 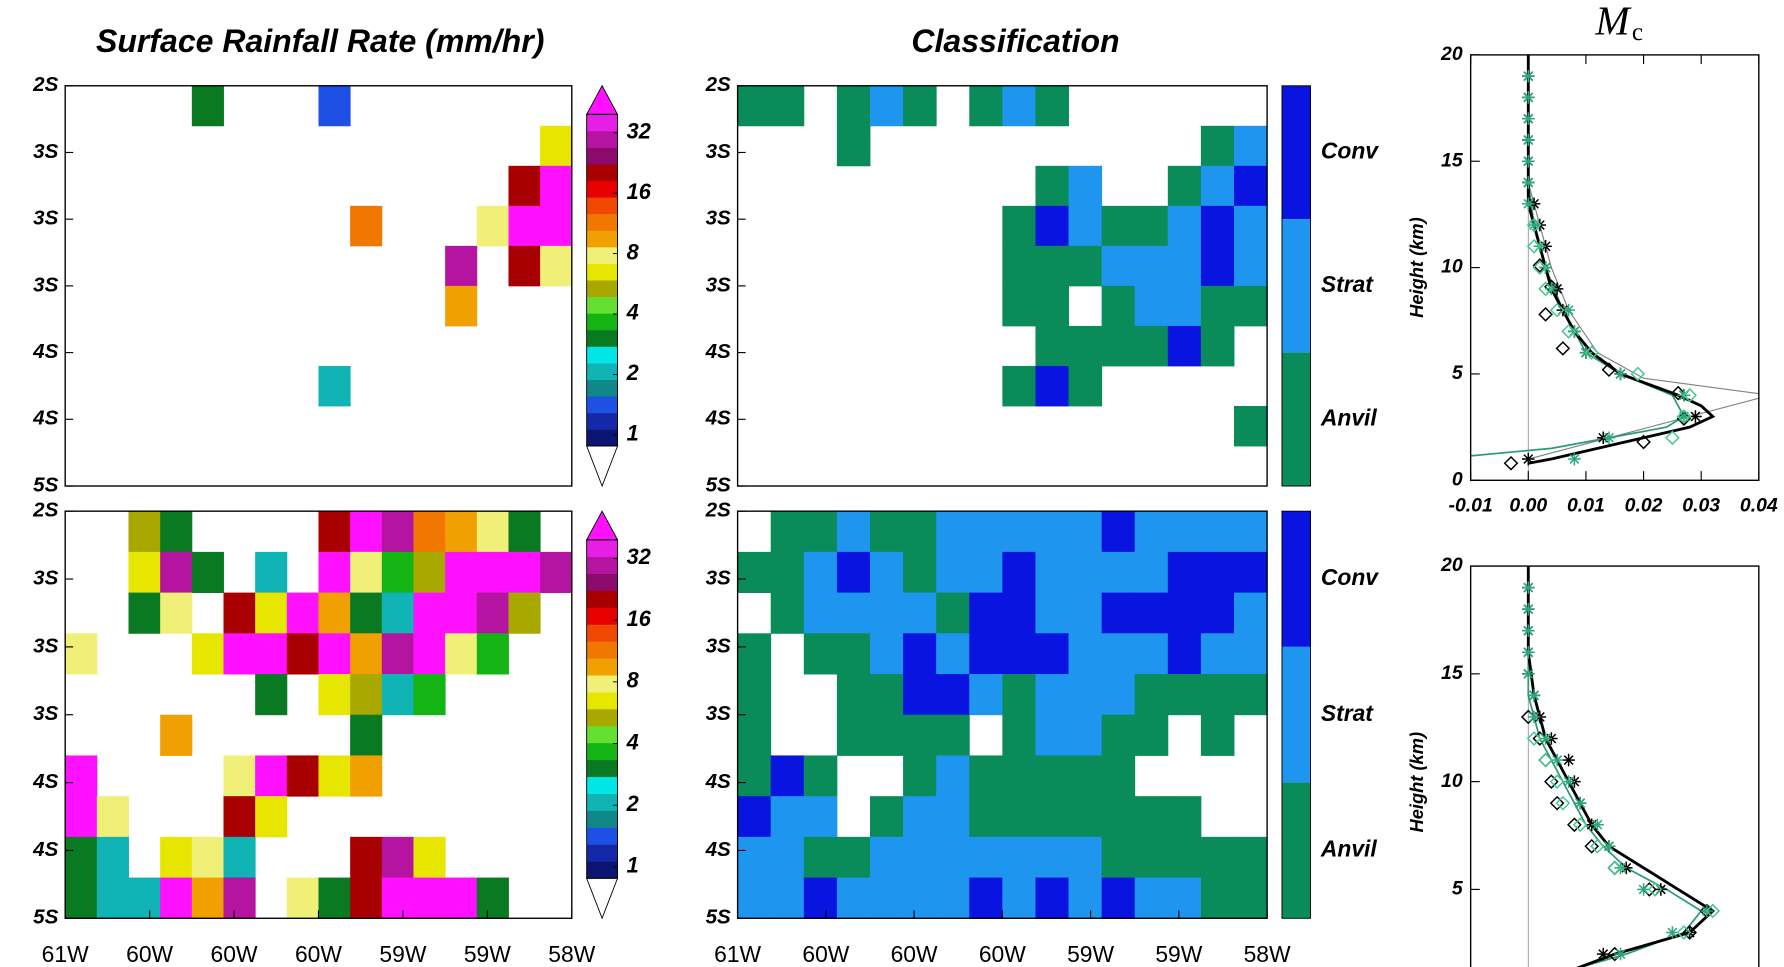 I want to click on colorbar-tick-label: 4, so click(x=632, y=312).